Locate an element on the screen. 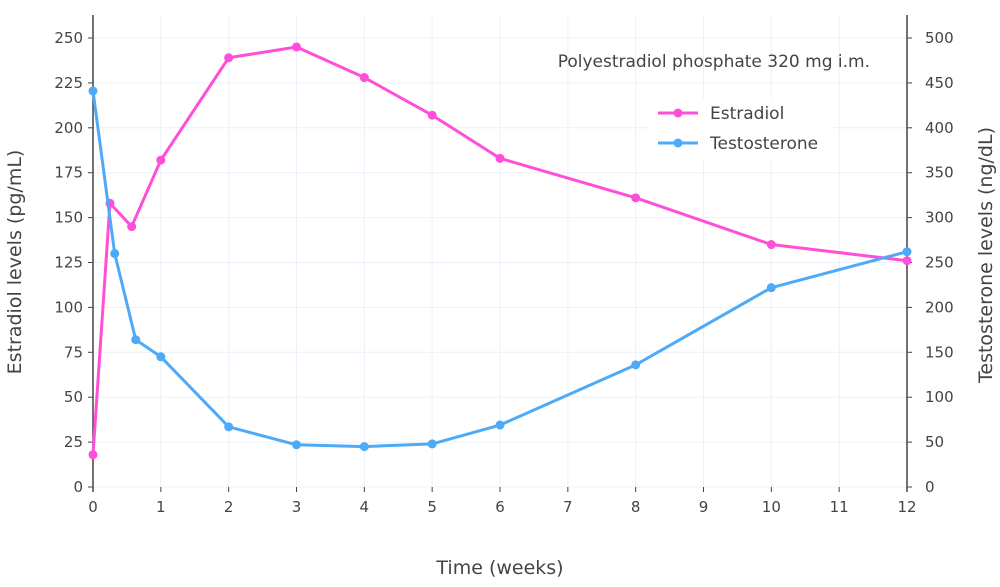  x-tick-label: 8 is located at coordinates (636, 507).